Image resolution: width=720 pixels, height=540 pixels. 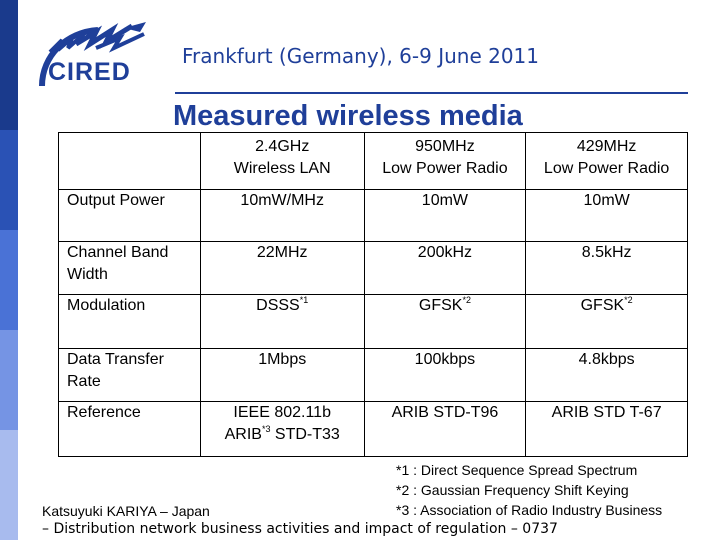 What do you see at coordinates (282, 412) in the screenshot?
I see `reference-line: IEEE 802.11b` at bounding box center [282, 412].